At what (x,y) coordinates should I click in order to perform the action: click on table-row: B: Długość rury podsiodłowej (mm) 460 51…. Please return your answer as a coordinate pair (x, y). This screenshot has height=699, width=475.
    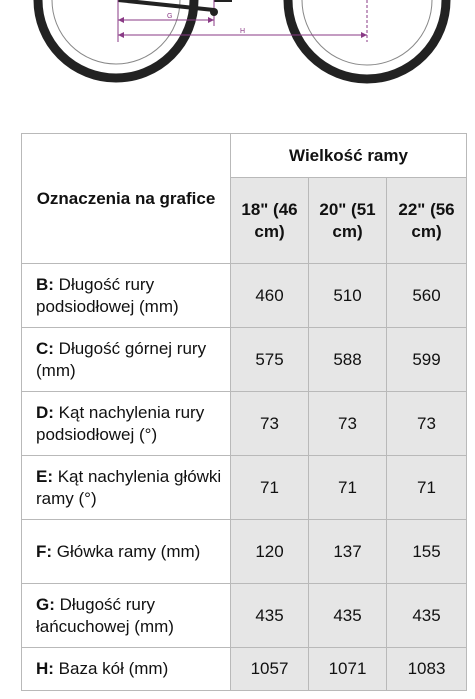
    Looking at the image, I should click on (244, 295).